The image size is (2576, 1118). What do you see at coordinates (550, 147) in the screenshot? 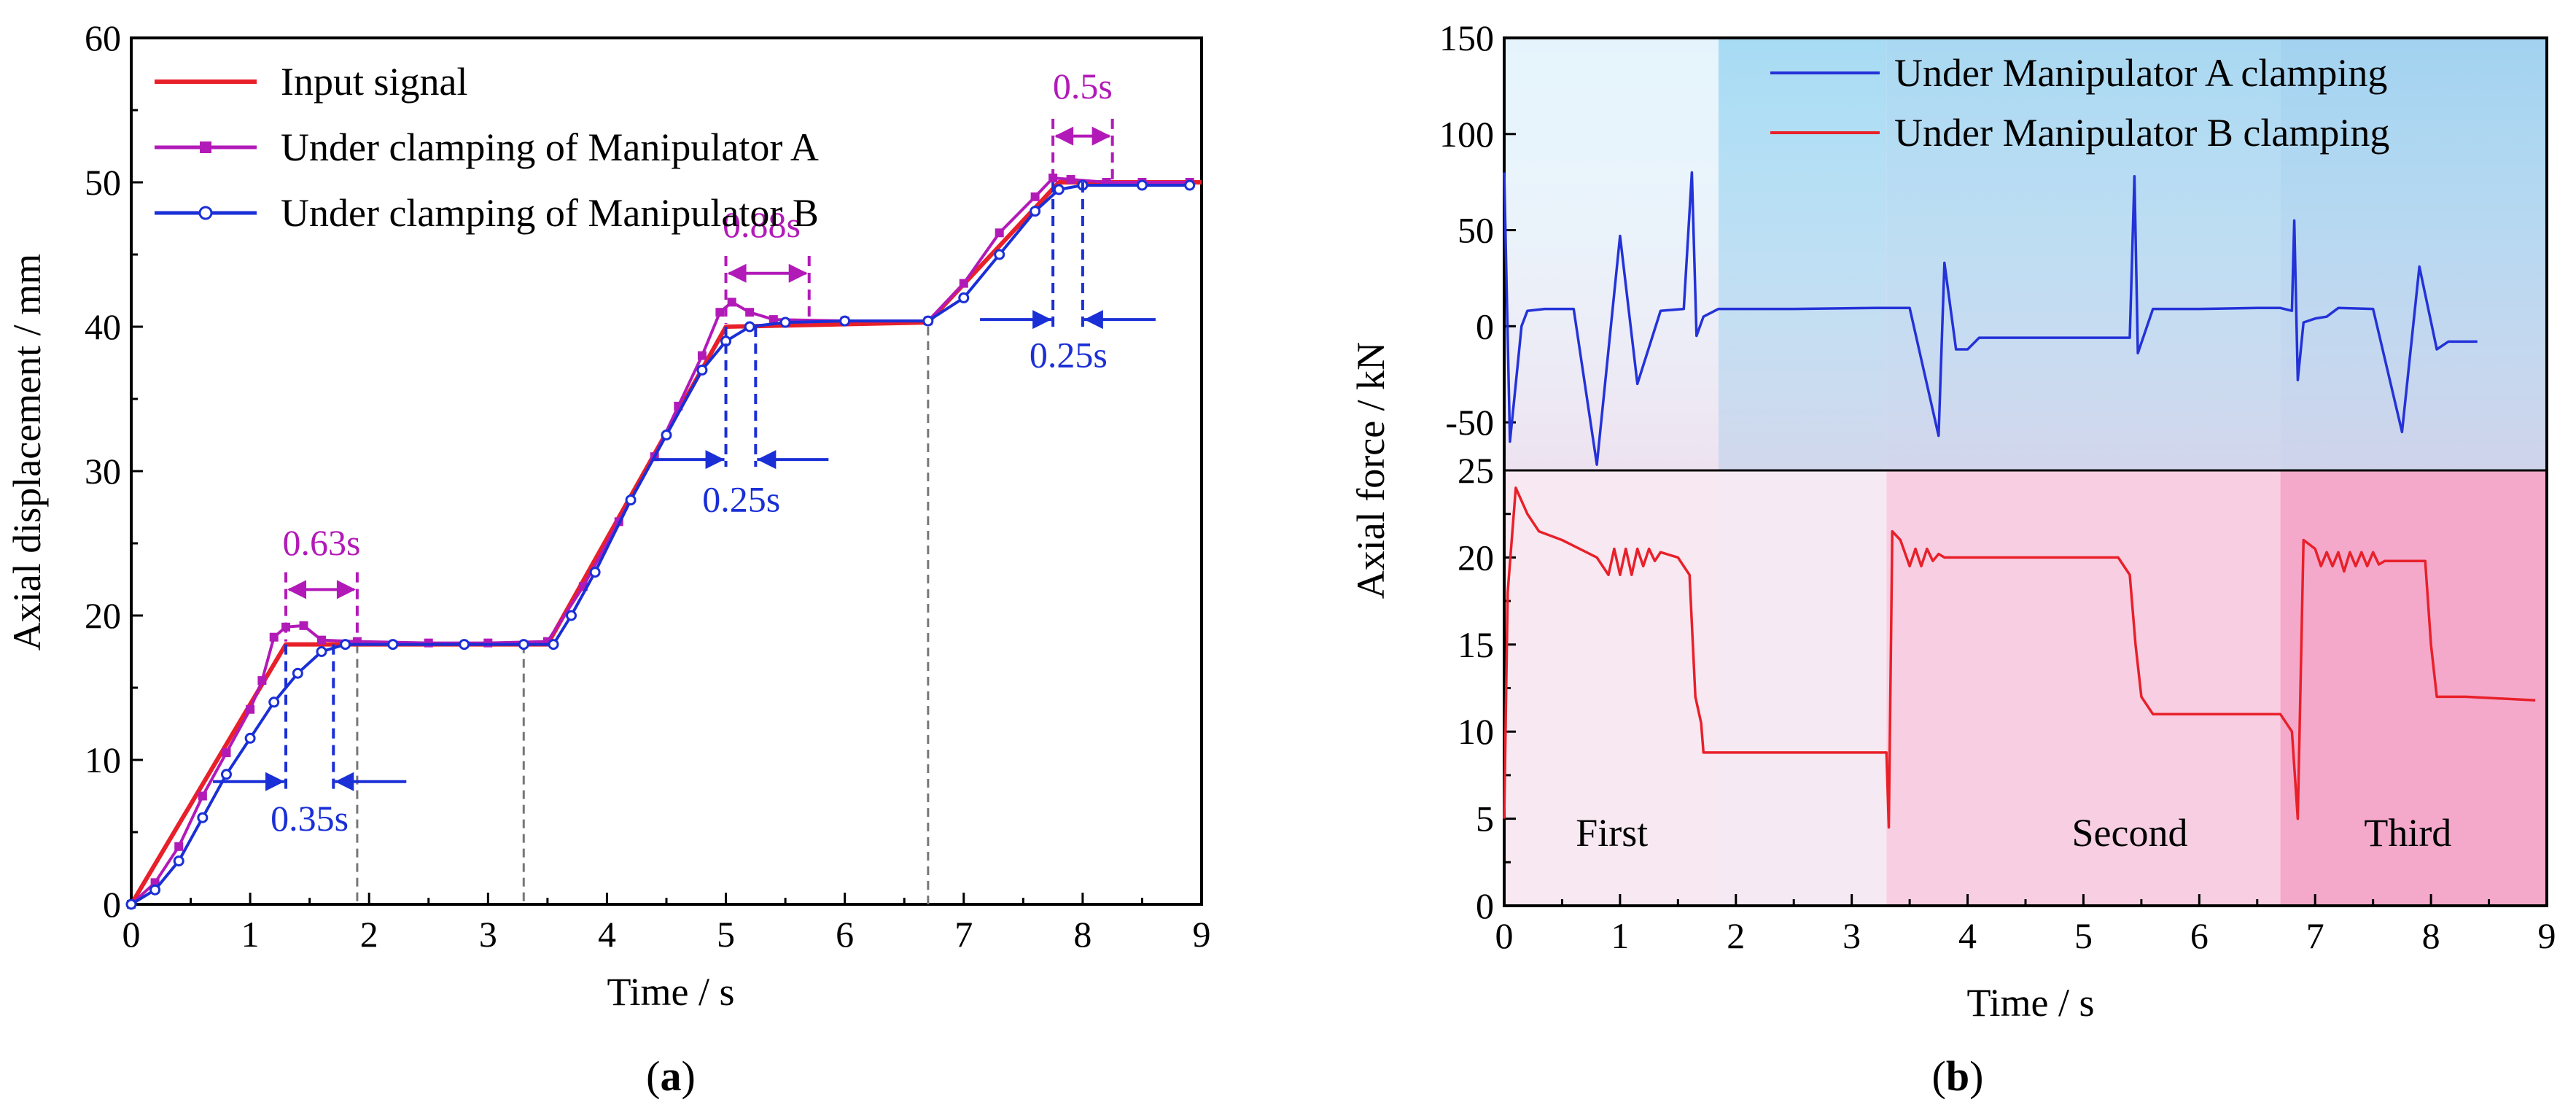
I see `legend-label-1: Under clamping of Manipulator A` at bounding box center [550, 147].